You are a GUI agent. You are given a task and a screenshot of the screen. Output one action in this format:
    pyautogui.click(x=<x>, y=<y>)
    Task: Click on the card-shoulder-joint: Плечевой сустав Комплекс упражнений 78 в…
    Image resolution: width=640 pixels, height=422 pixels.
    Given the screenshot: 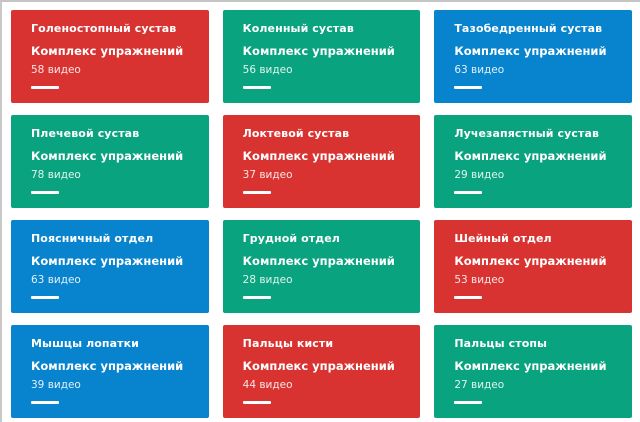 What is the action you would take?
    pyautogui.click(x=110, y=161)
    